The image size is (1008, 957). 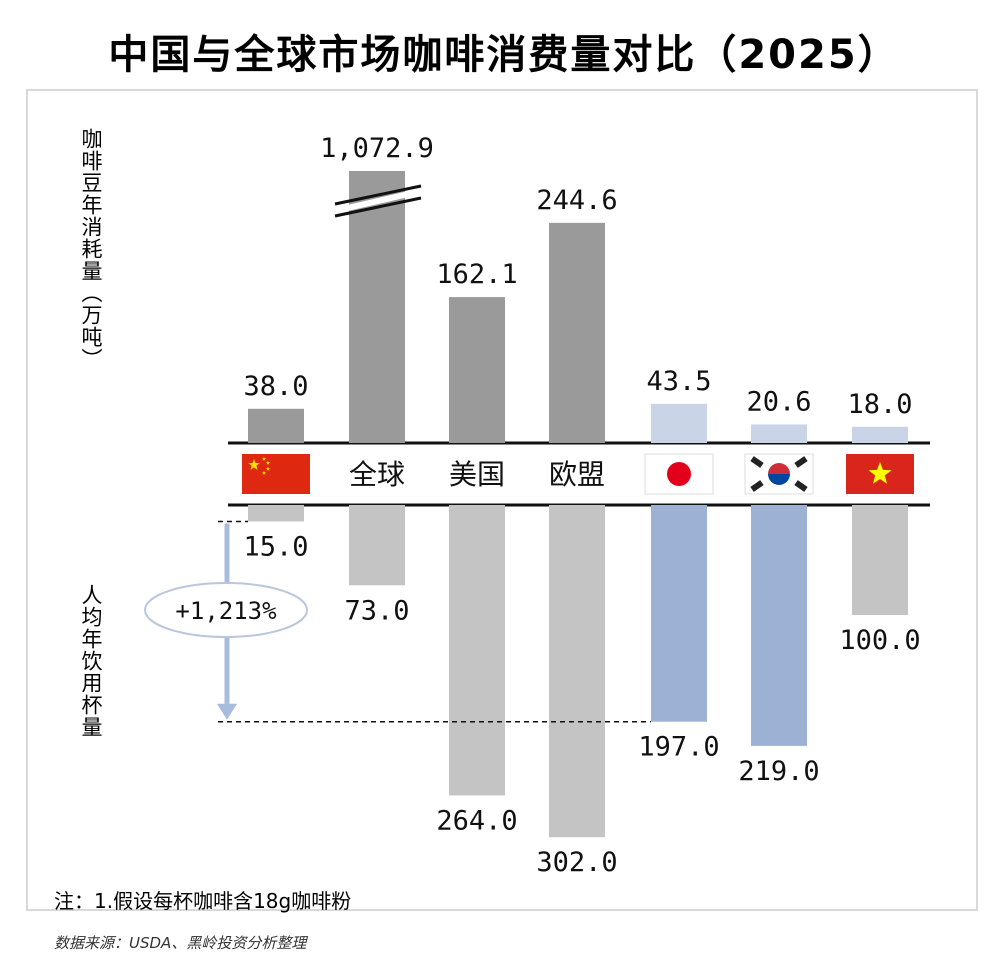 I want to click on chart-title: 中国与全球市场咖啡消费量对比（2025）, so click(x=504, y=55).